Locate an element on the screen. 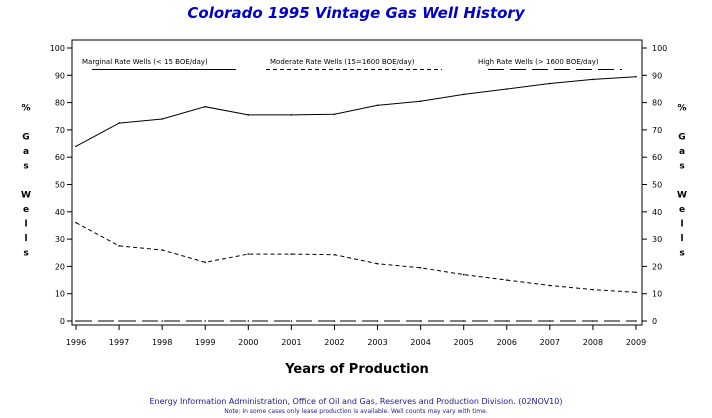 The image size is (712, 418). data-point-2-2001 is located at coordinates (291, 321).